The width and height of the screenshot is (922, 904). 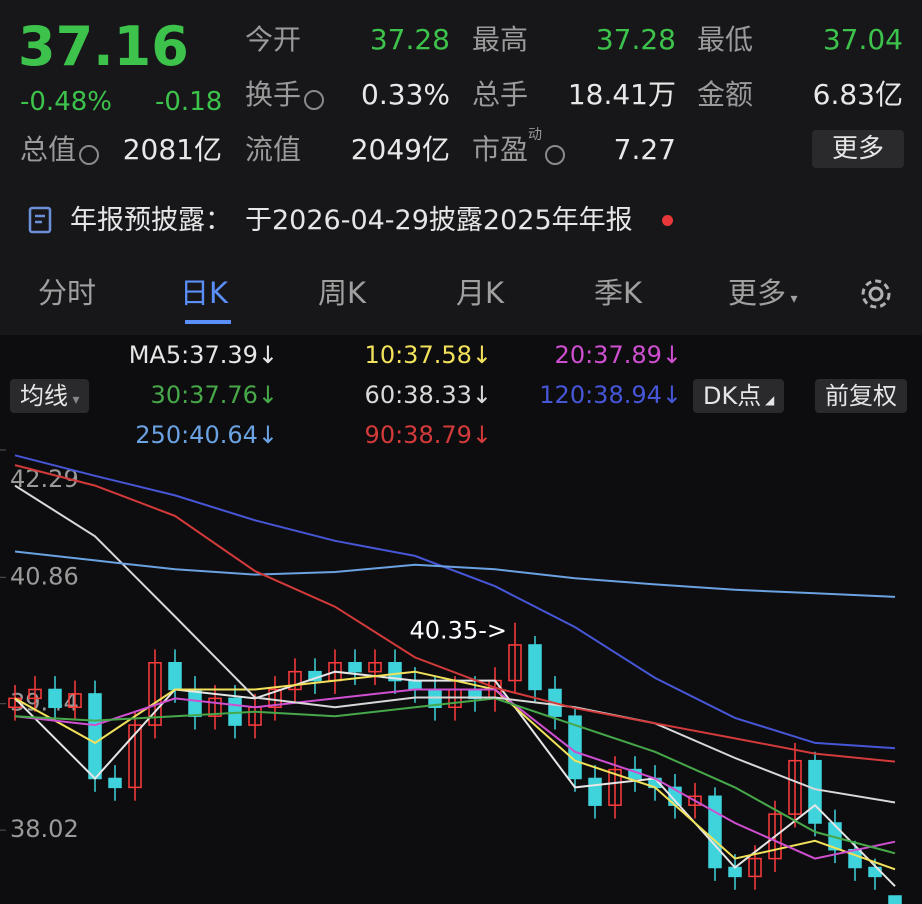 What do you see at coordinates (151, 220) in the screenshot?
I see `notice-title: 年报预披露：` at bounding box center [151, 220].